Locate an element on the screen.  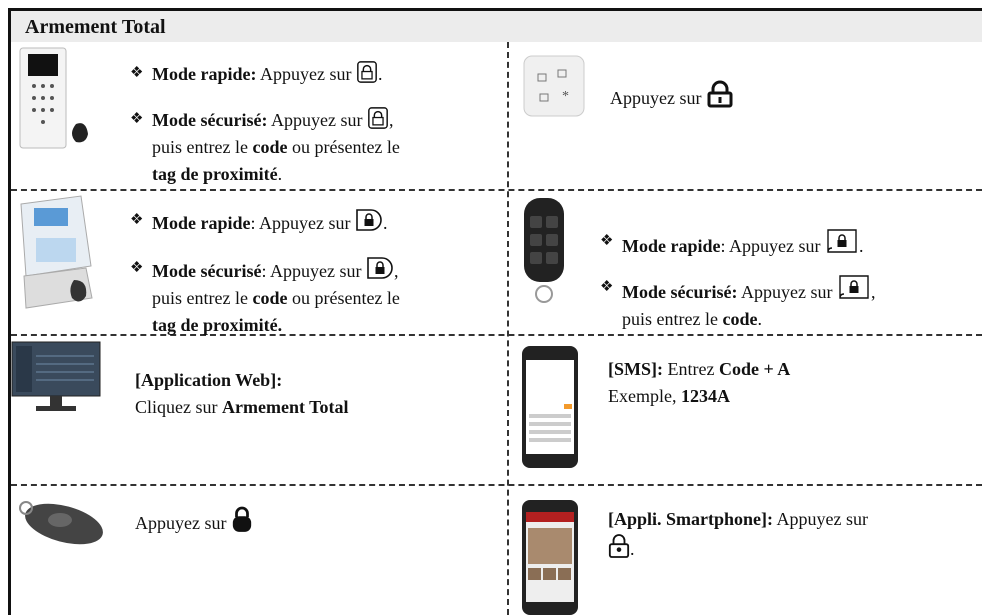
text-run: 1234A is located at coordinates (705, 396).